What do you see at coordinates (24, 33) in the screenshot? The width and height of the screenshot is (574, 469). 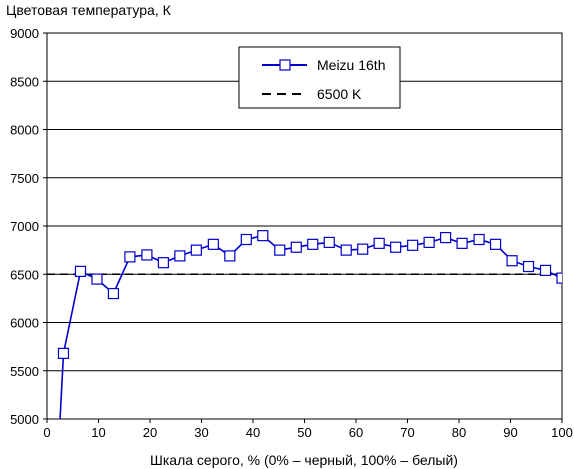 I see `y-tick-label: 9000` at bounding box center [24, 33].